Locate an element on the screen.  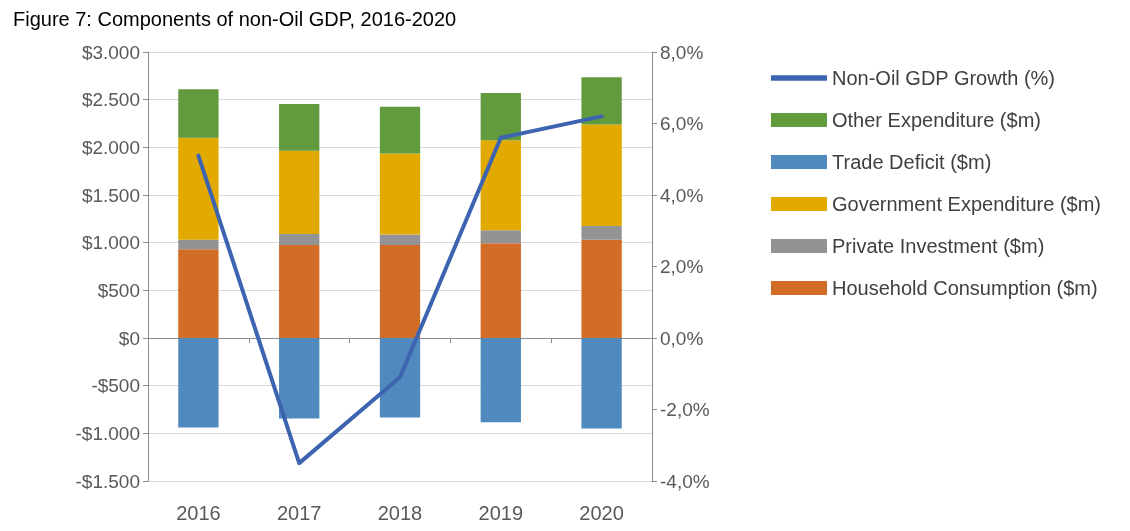
chart-title: Figure 7: Components of non-Oil GDP, 2016-2020 is located at coordinates (235, 19).